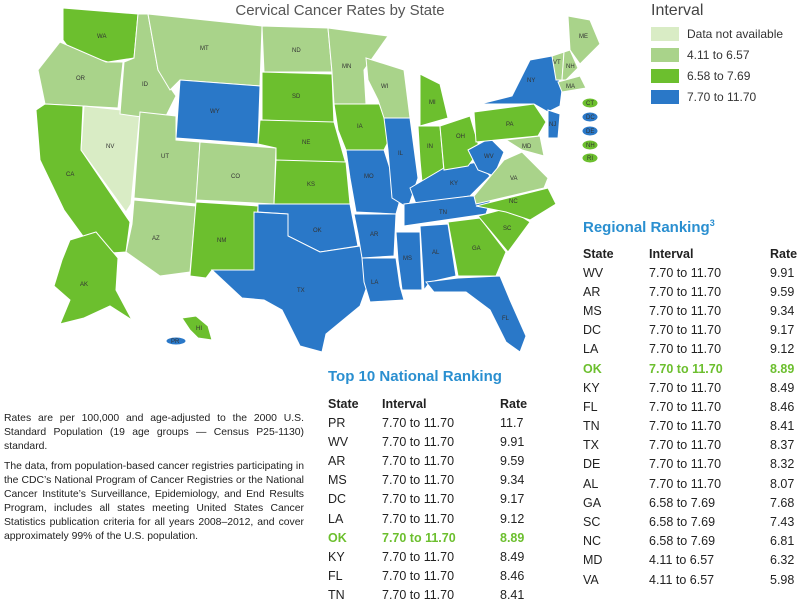  What do you see at coordinates (591, 349) in the screenshot?
I see `cell-state: LA` at bounding box center [591, 349].